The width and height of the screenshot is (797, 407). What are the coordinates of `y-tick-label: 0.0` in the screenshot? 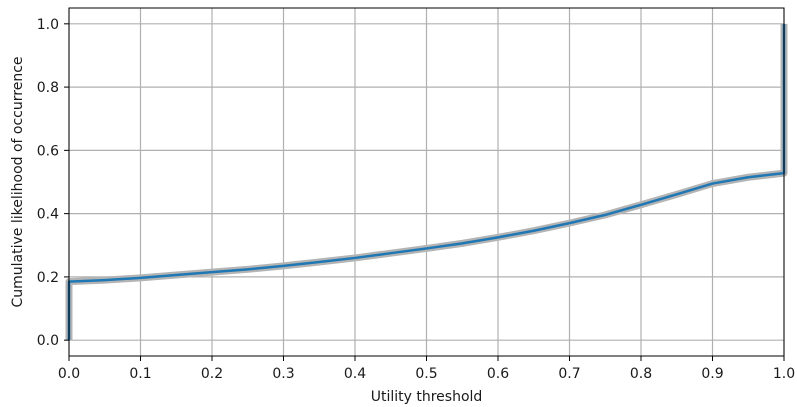 It's located at (48, 341).